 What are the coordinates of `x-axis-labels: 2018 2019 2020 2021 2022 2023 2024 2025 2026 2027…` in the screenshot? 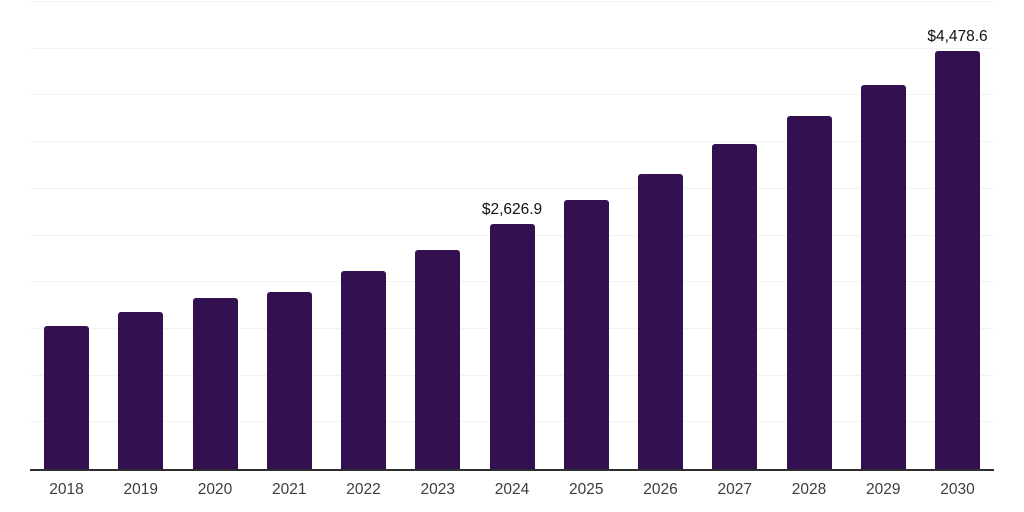 It's located at (512, 490).